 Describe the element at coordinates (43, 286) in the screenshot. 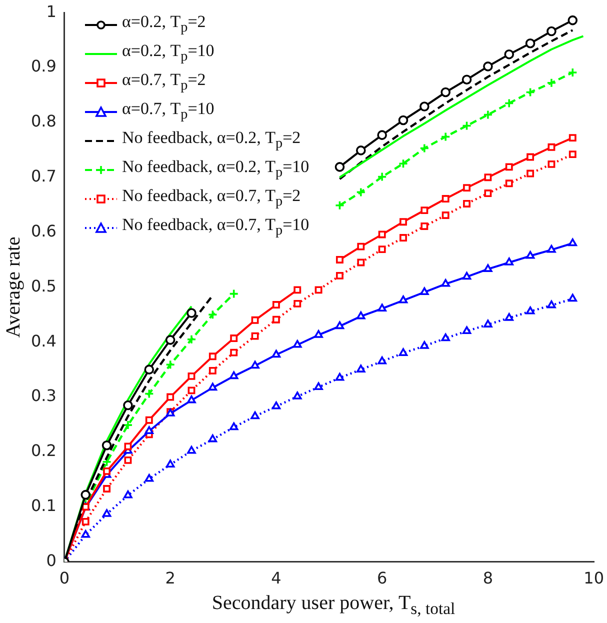

I see `y-tick-label: 0.5` at that location.